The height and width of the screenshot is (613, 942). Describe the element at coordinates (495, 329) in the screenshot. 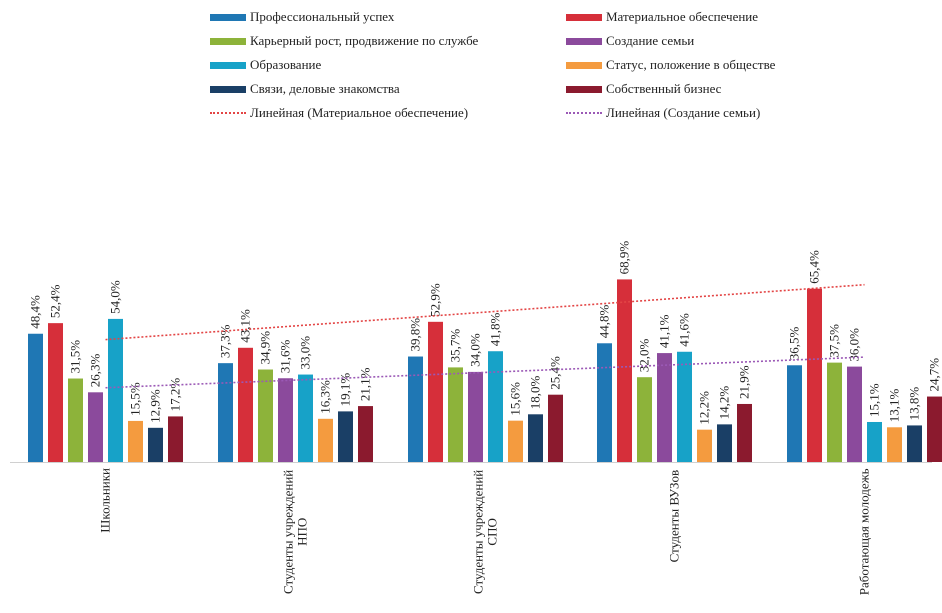

I see `data-label: 41,8%` at that location.